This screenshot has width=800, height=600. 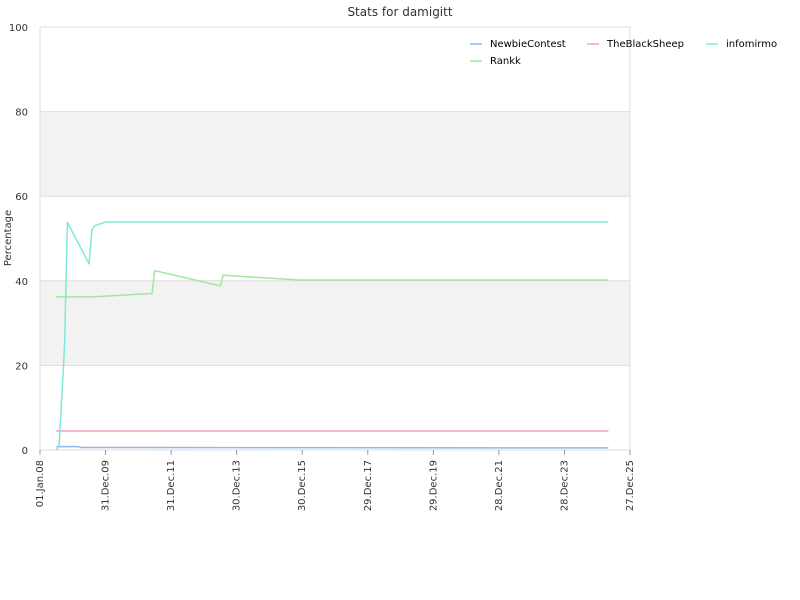 I want to click on y-tick-label: 60, so click(x=21, y=197).